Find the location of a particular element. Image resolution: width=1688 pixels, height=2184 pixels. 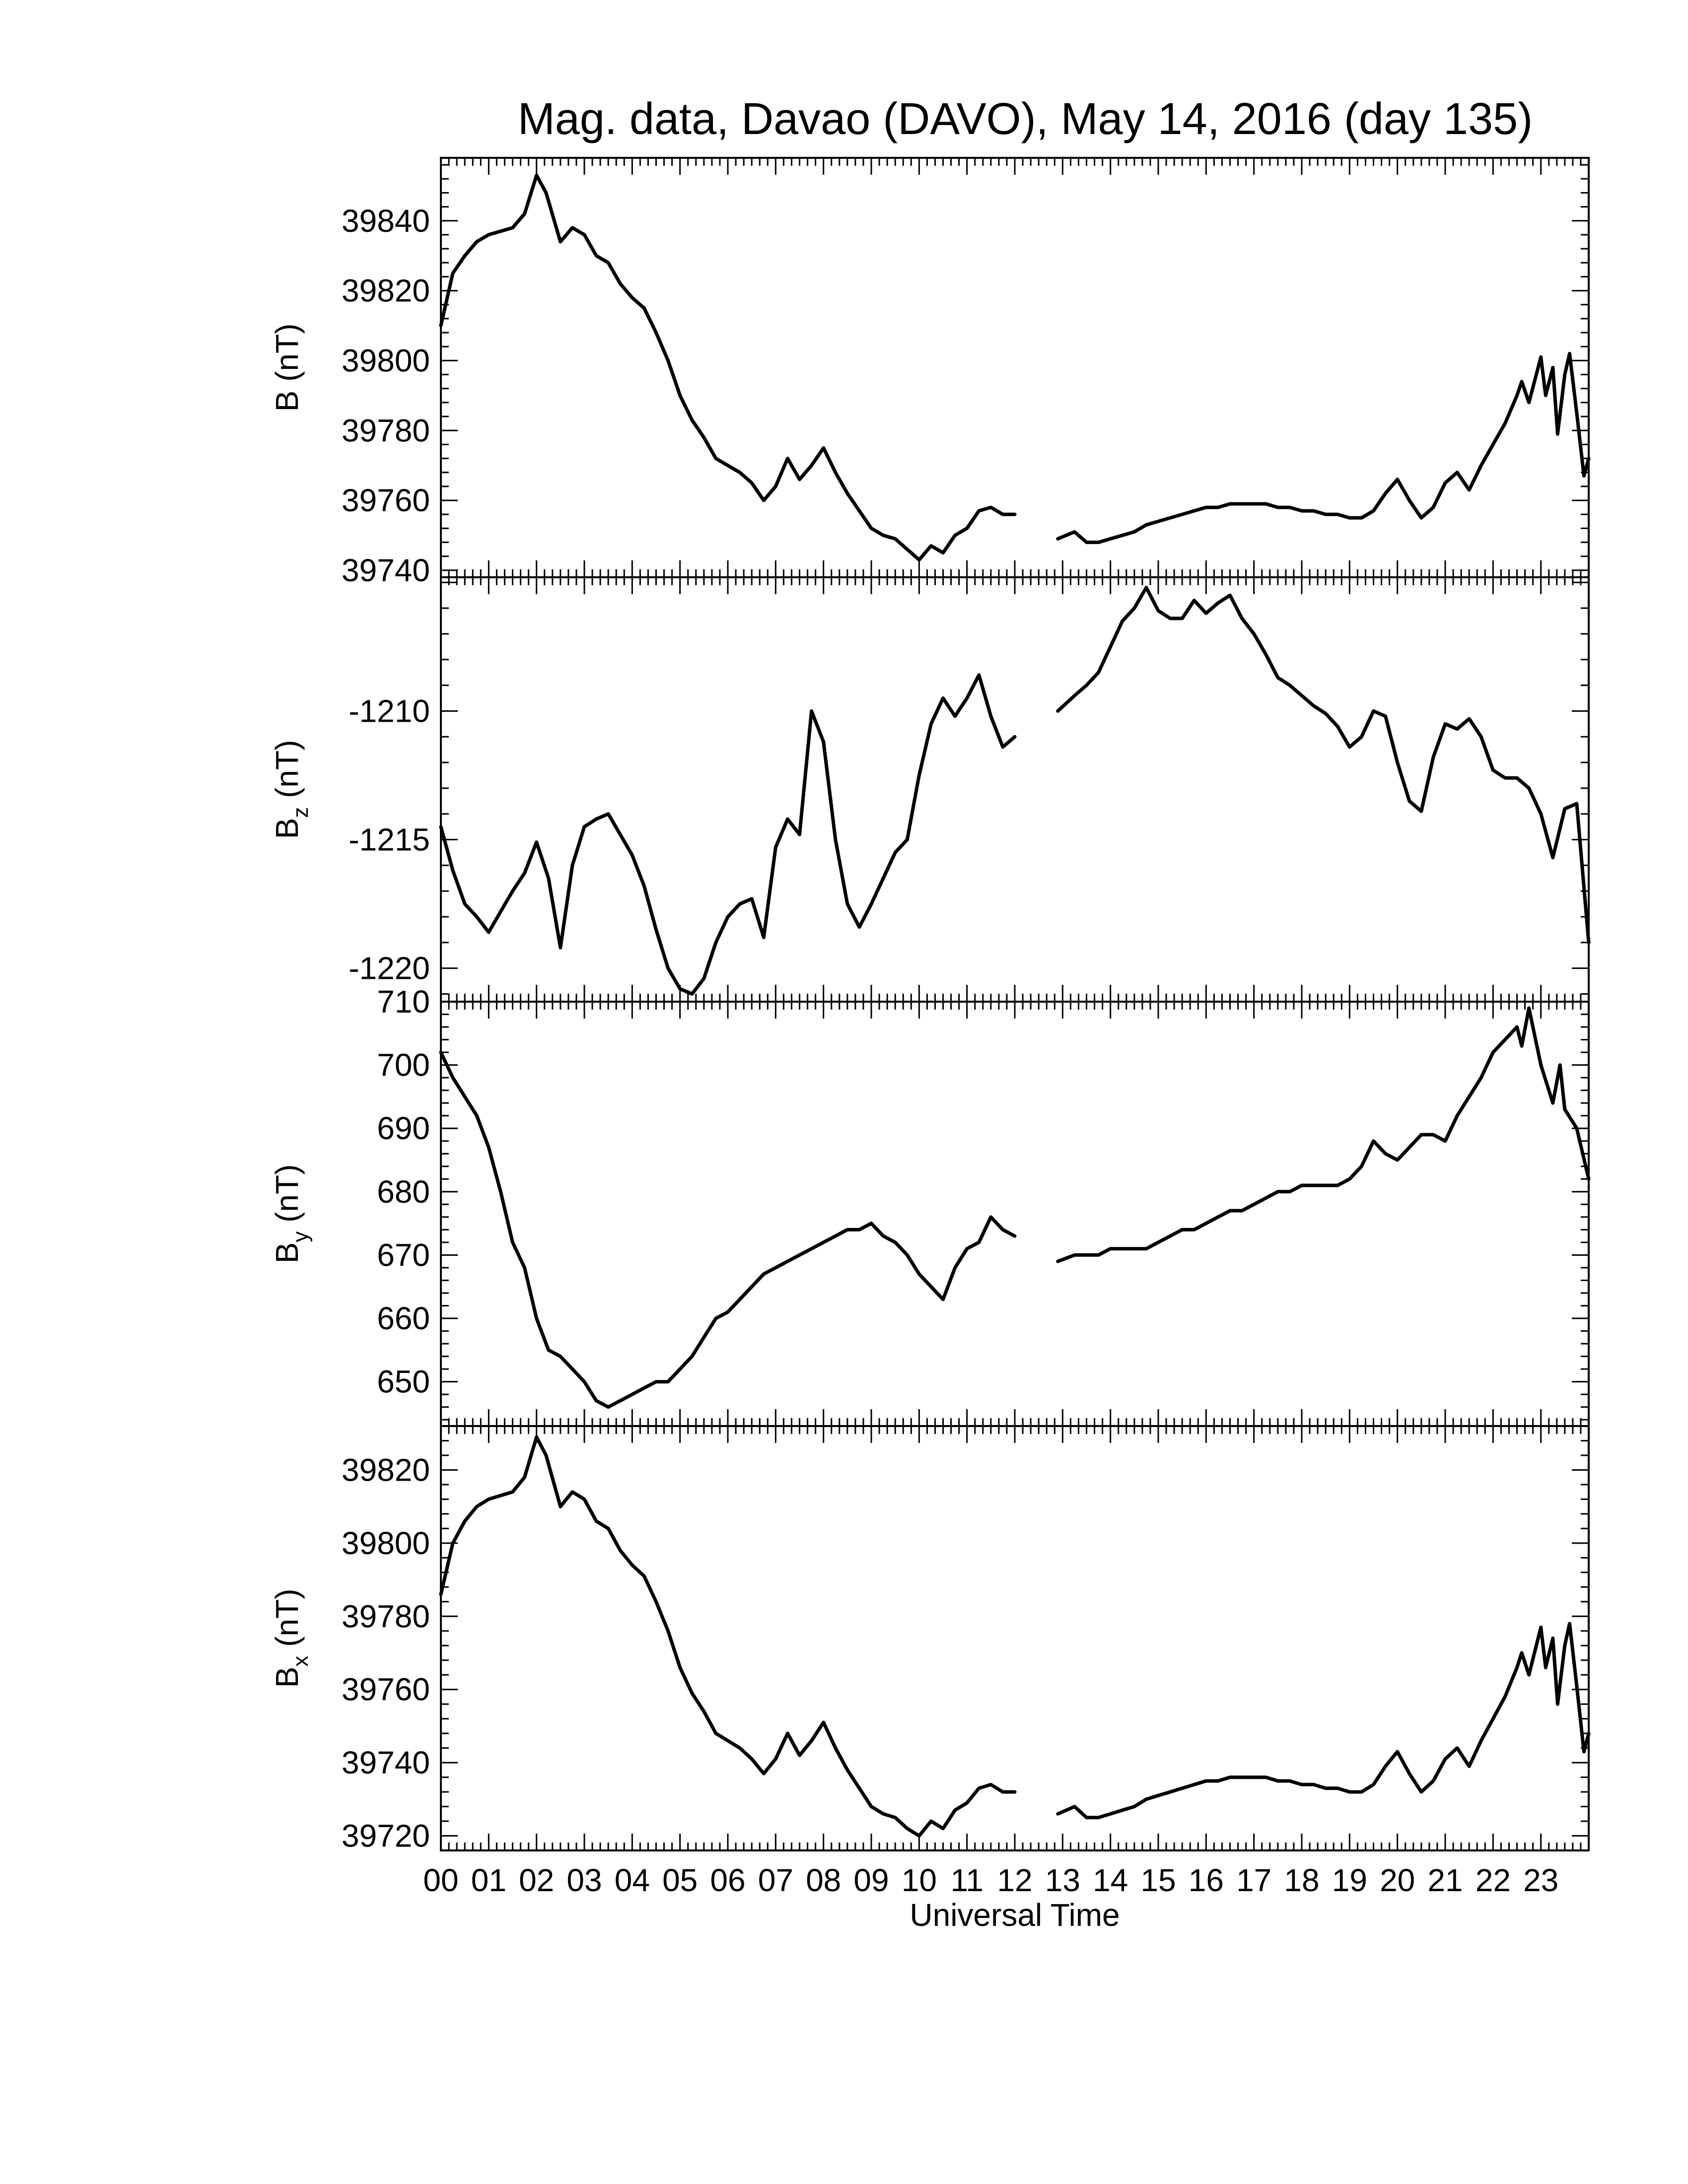

y-ticks-by: 650 660 670 680 690 700 710 is located at coordinates (983, 1202).